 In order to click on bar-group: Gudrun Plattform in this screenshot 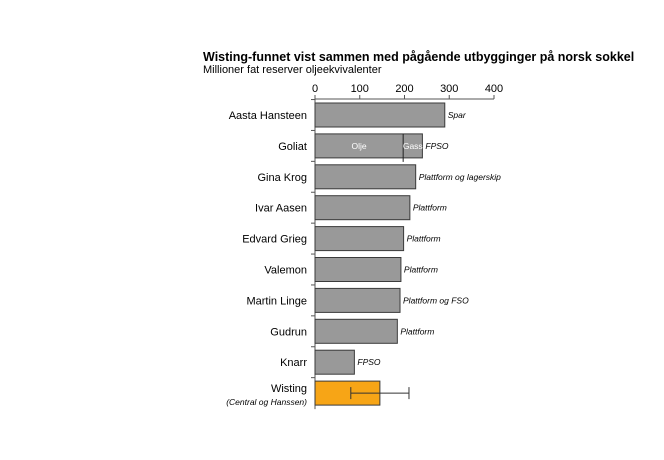, I will do `click(352, 329)`.